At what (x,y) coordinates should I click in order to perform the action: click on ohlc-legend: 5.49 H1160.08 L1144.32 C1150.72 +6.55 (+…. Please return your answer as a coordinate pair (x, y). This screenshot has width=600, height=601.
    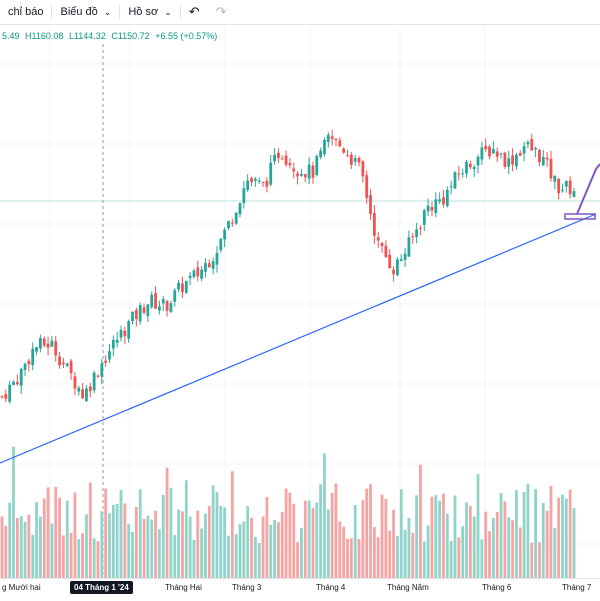
    Looking at the image, I should click on (111, 36).